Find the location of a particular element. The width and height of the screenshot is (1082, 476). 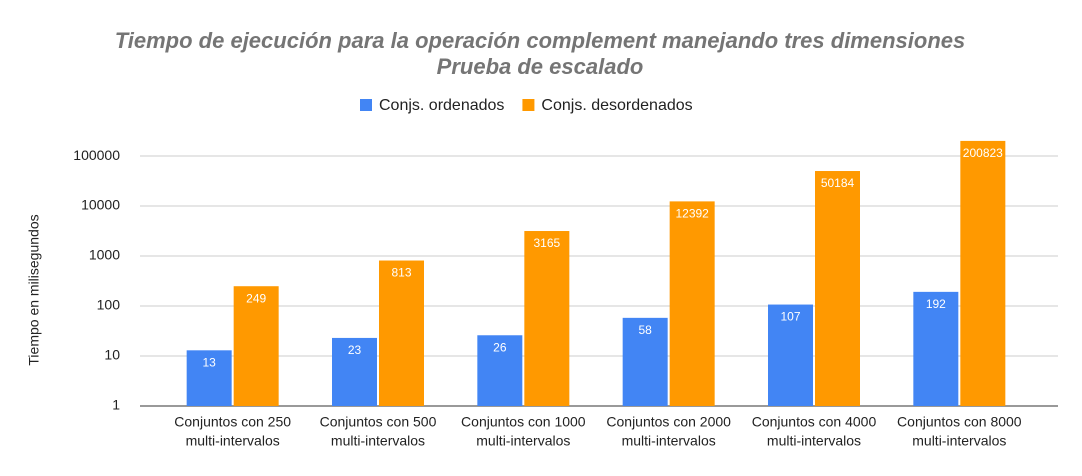

data-label: 249 is located at coordinates (256, 298).